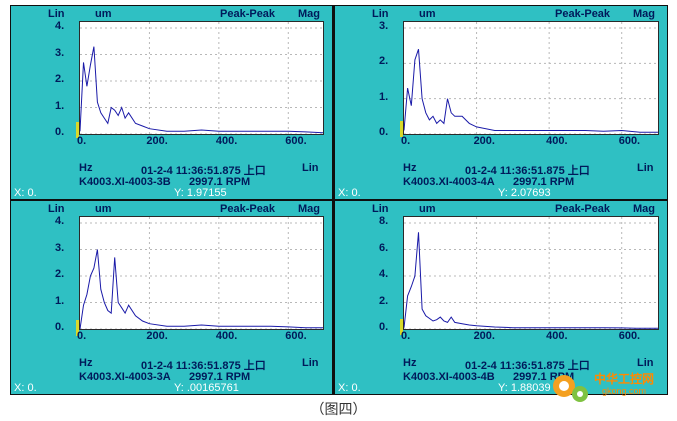 Image resolution: width=677 pixels, height=421 pixels. What do you see at coordinates (449, 182) in the screenshot?
I see `point-id: K4003.XI-4003-4A` at bounding box center [449, 182].